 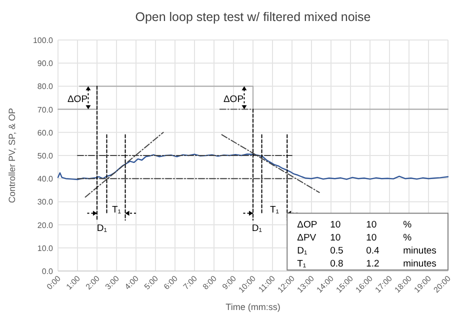 What do you see at coordinates (307, 238) in the screenshot?
I see `annotation: ΔPV` at bounding box center [307, 238].